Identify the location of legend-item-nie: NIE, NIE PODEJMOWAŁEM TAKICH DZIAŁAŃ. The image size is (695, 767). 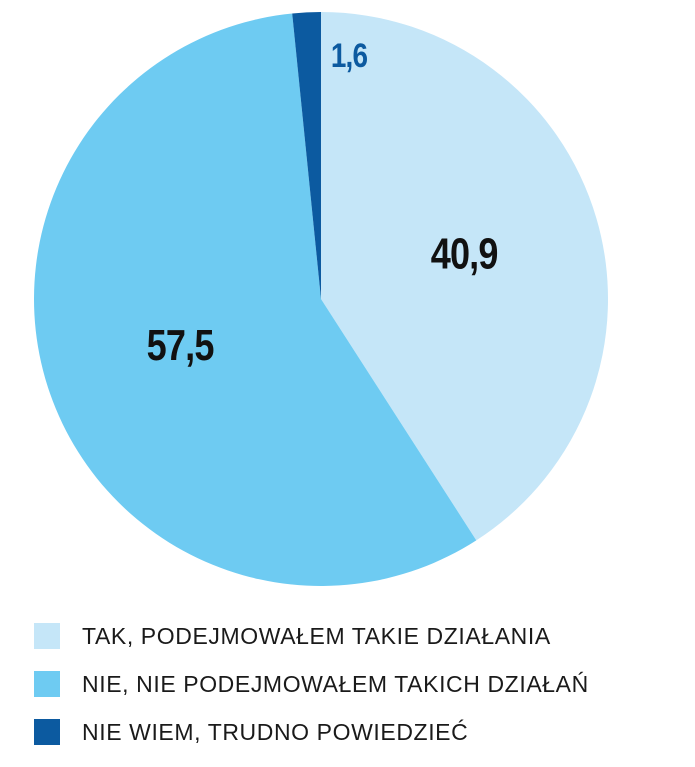
(311, 684).